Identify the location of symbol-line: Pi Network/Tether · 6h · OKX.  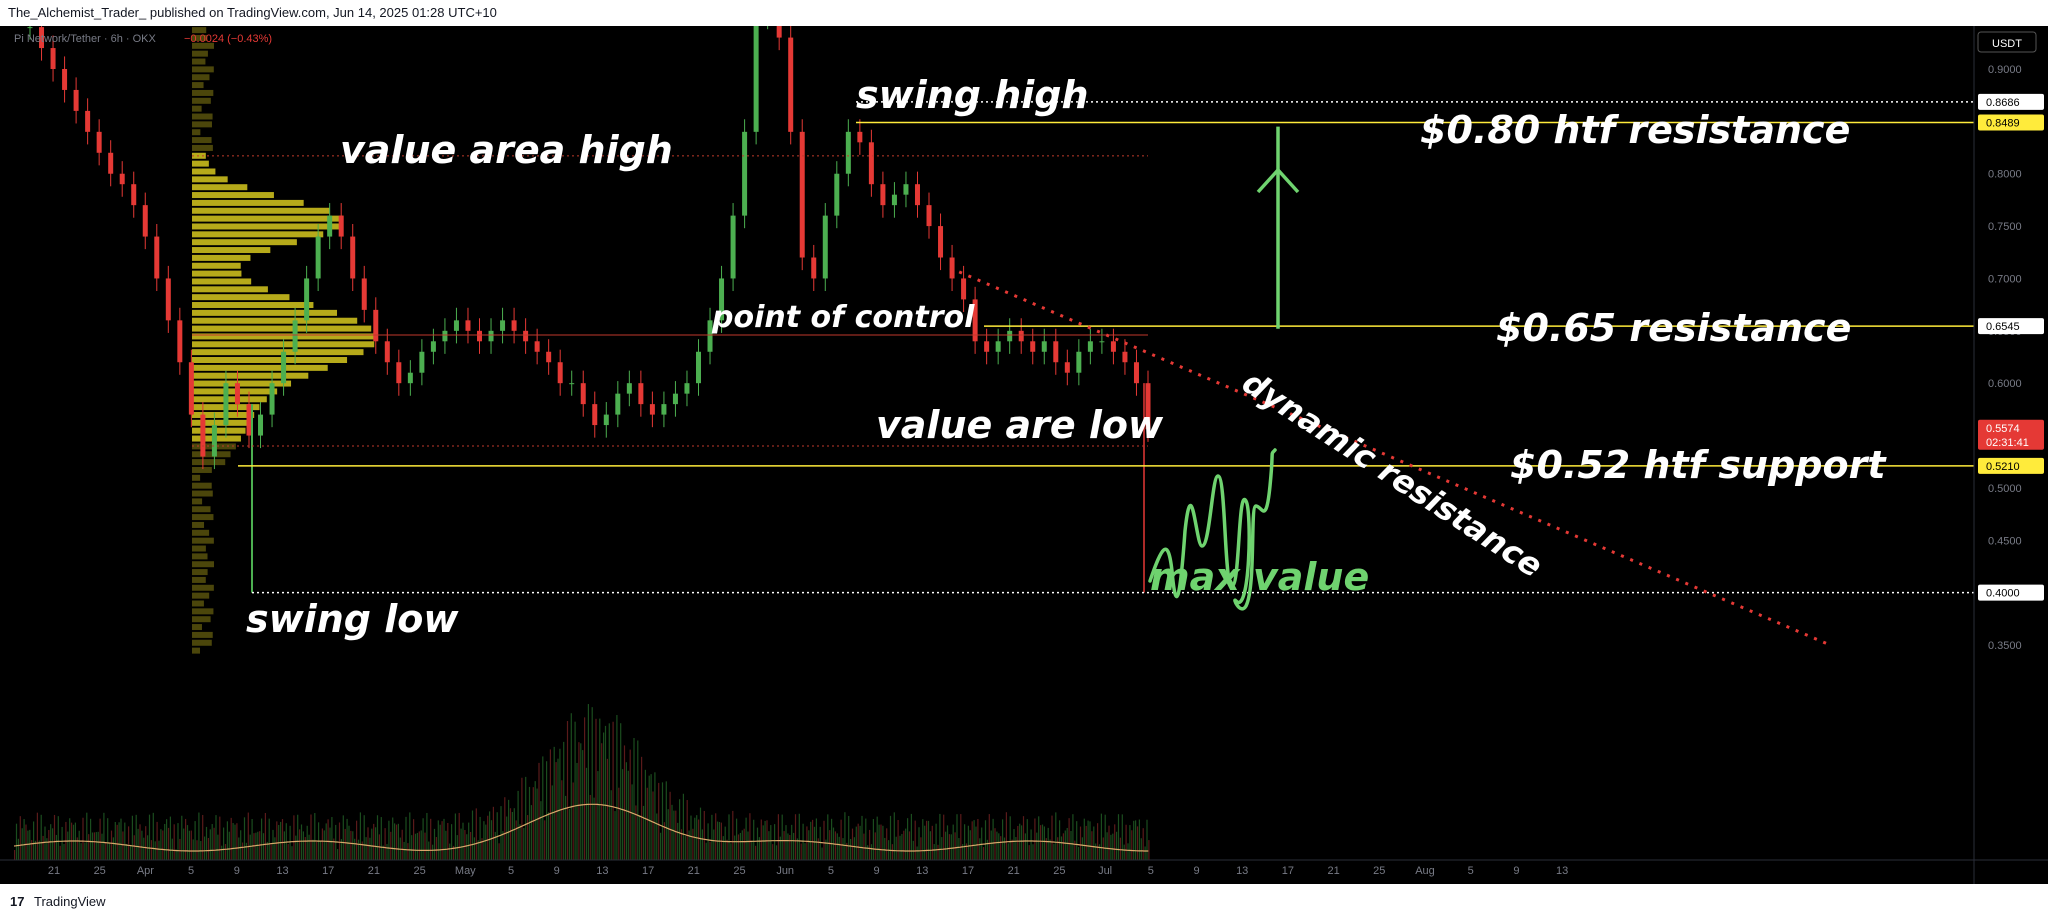
(85, 39).